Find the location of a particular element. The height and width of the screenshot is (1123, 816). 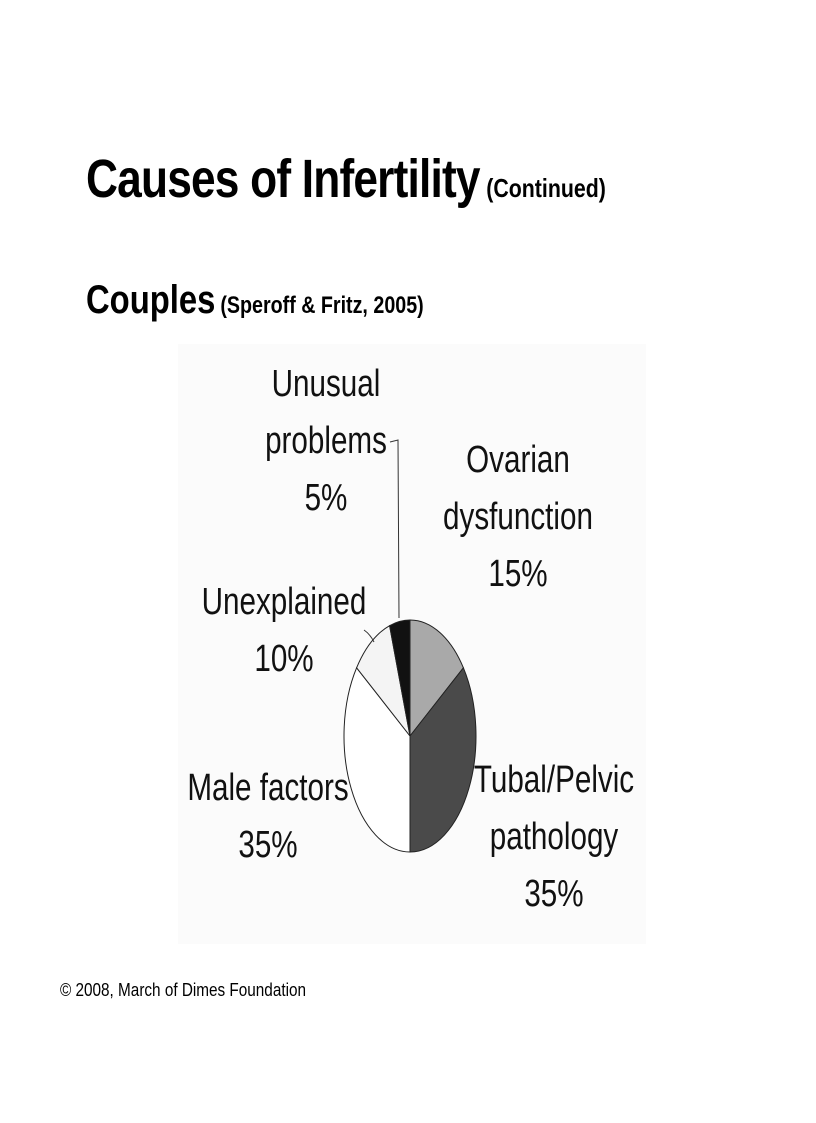

slice-name-label: Ovarian is located at coordinates (518, 460).